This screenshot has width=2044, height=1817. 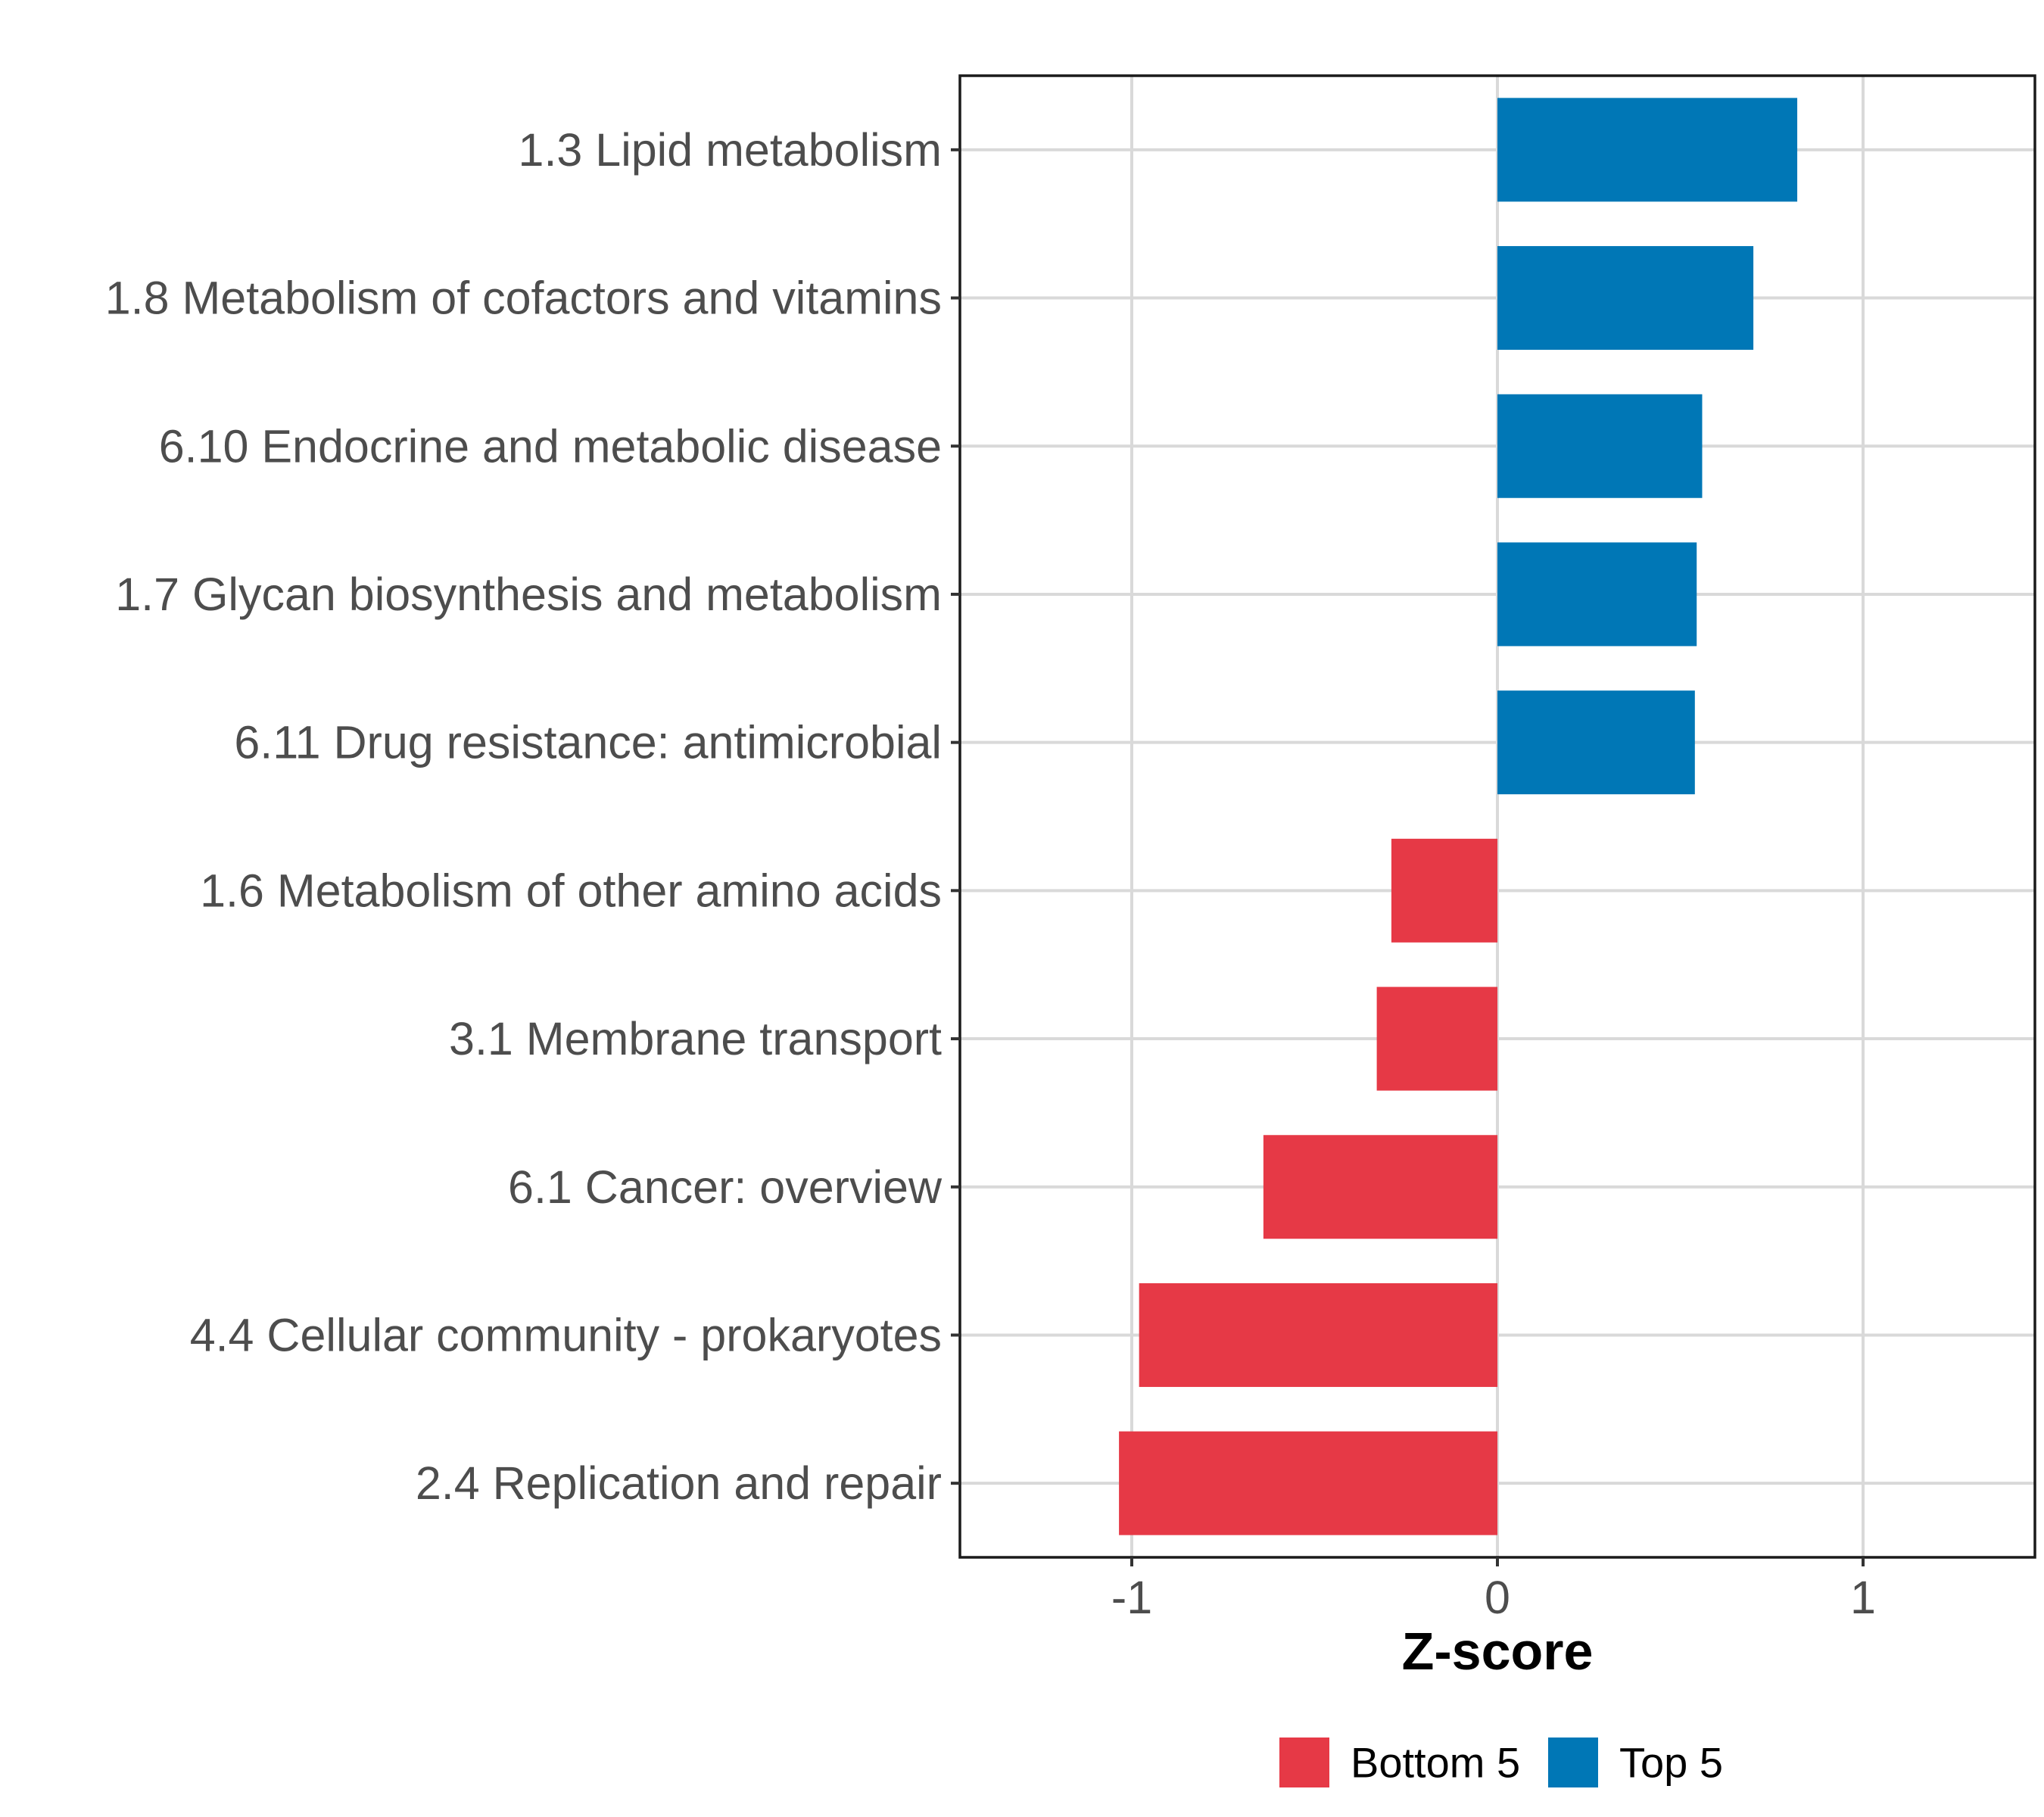 I want to click on category-label: 6.11 Drug resistance: antimicrobial, so click(x=588, y=742).